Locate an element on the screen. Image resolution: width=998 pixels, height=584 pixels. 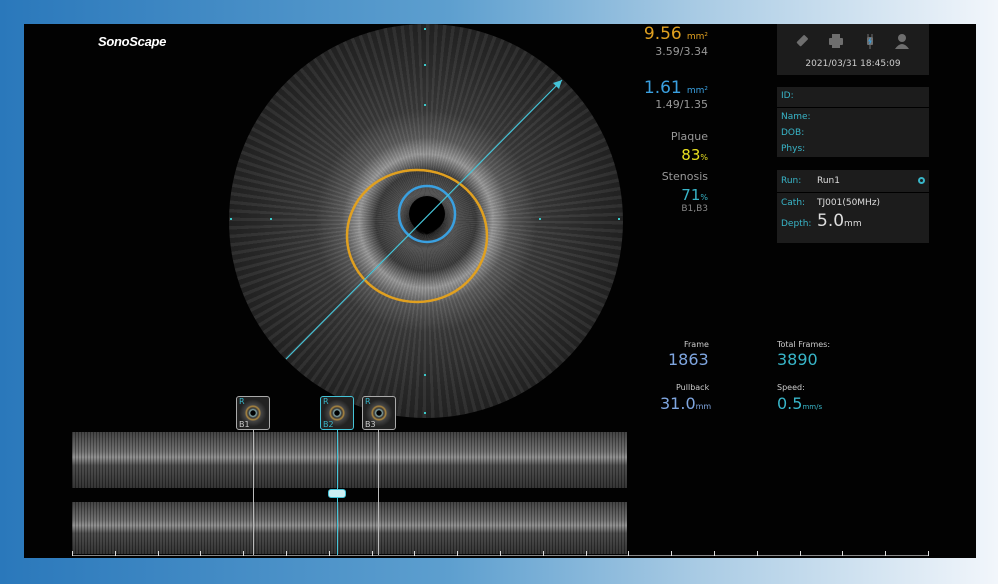
depth-value: 5.0mm is located at coordinates (839, 221).